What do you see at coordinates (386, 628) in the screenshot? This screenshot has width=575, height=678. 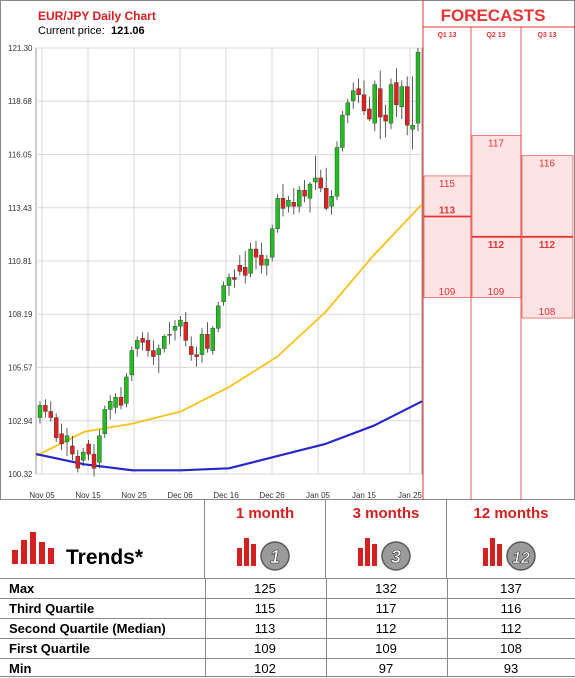 I see `value-3-months: 112` at bounding box center [386, 628].